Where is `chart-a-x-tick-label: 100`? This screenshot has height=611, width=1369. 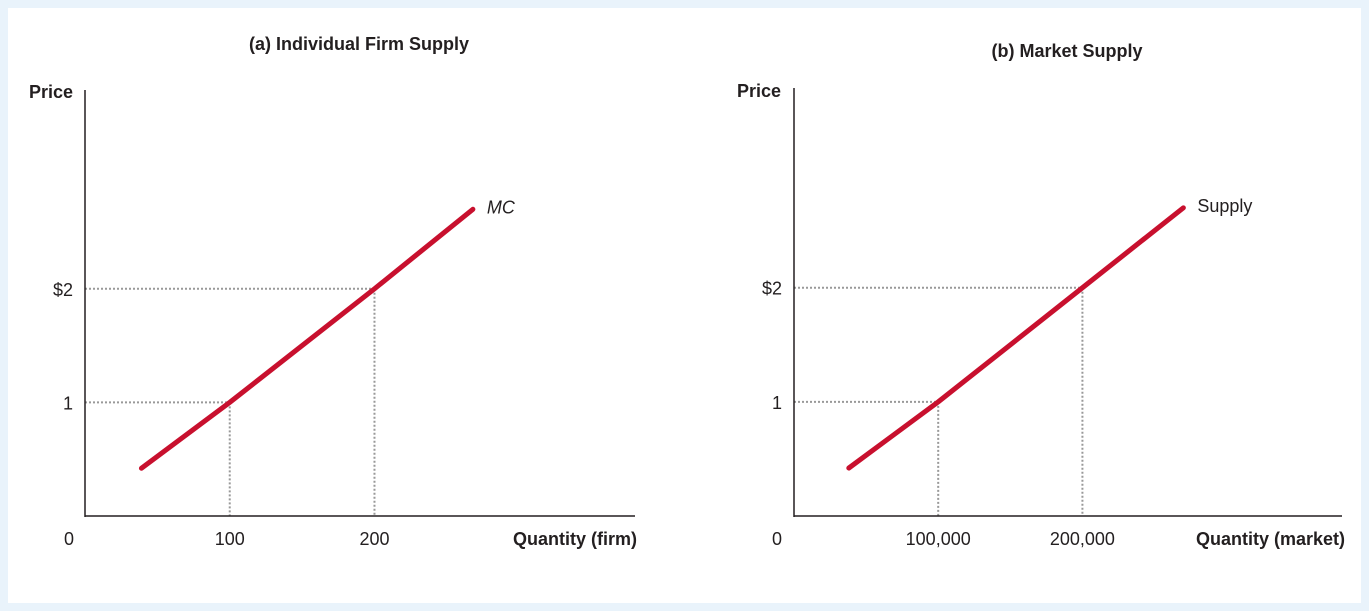 chart-a-x-tick-label: 100 is located at coordinates (230, 539).